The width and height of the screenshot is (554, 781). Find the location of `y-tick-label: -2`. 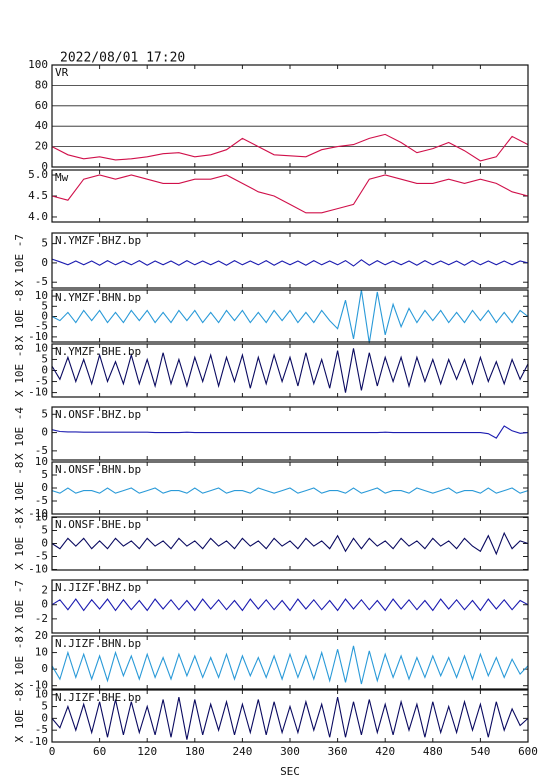

y-tick-label: -2 is located at coordinates (41, 618).